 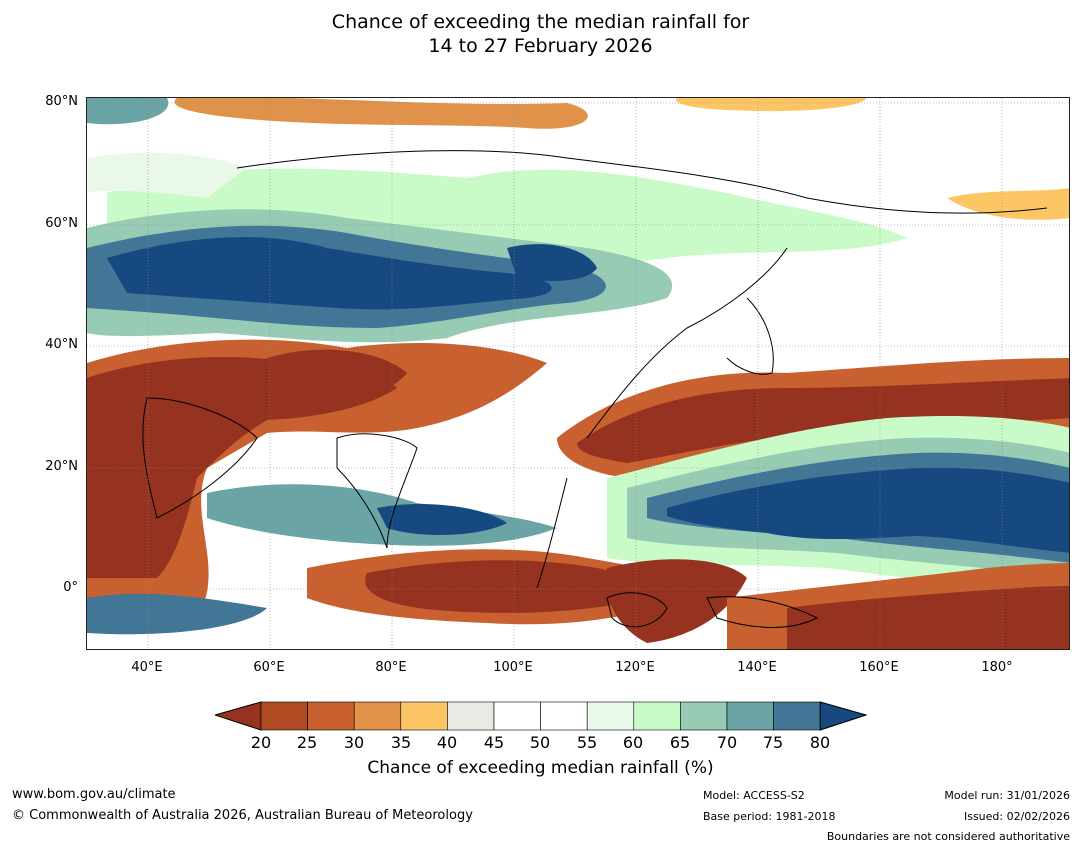 What do you see at coordinates (771, 105) in the screenshot?
I see `region-arctic-yellow` at bounding box center [771, 105].